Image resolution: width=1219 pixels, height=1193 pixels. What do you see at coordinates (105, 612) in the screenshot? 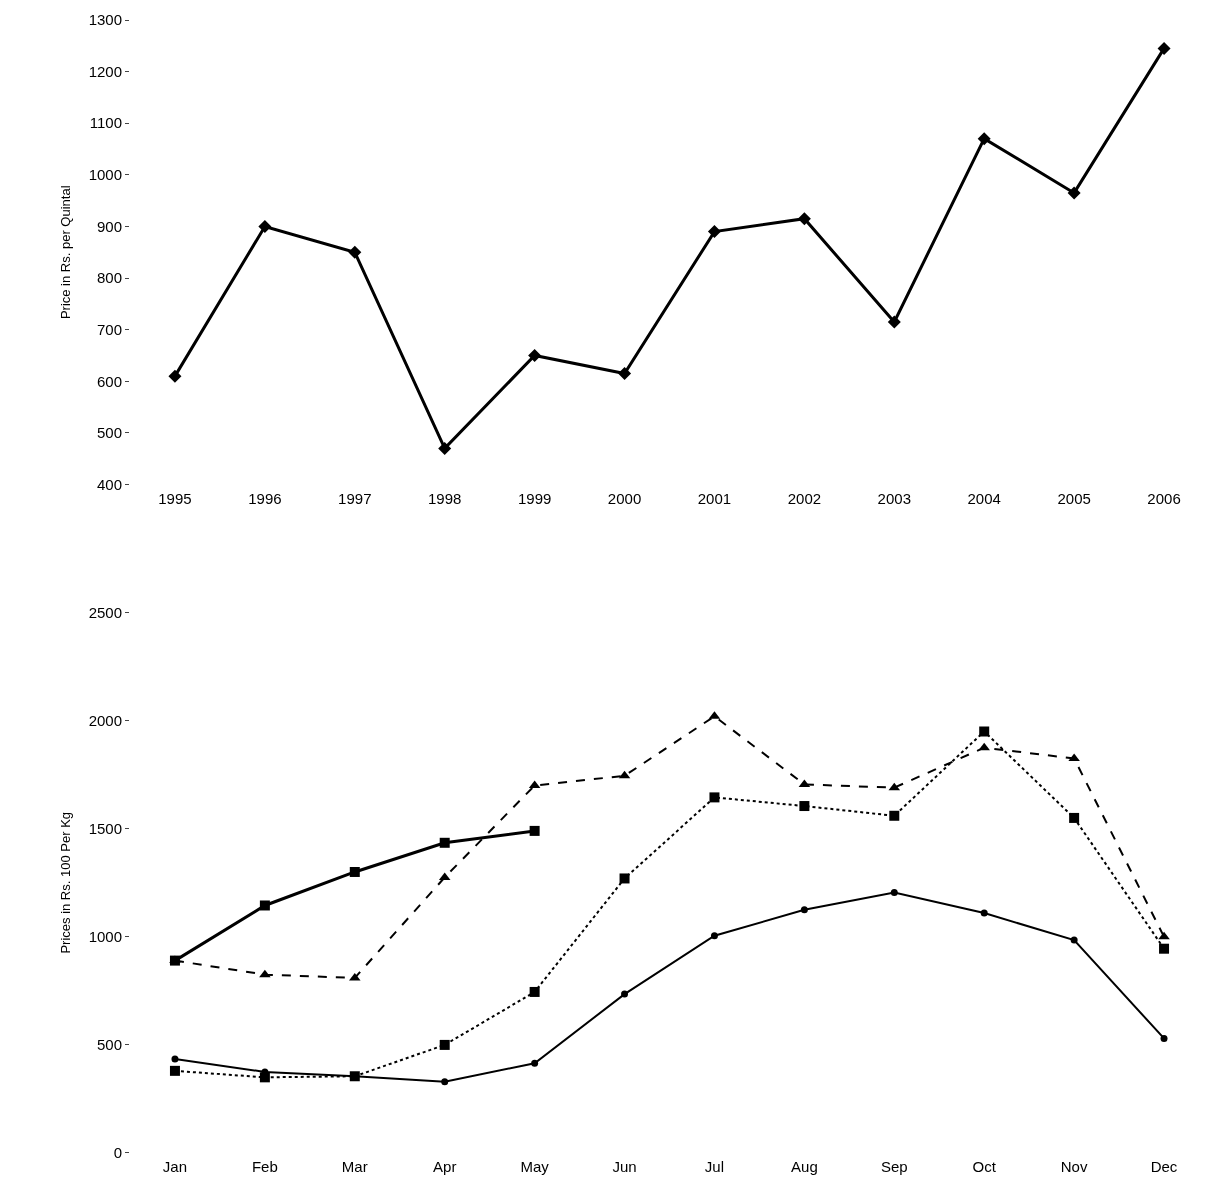
I see `y-tick-label: 2500` at bounding box center [105, 612].